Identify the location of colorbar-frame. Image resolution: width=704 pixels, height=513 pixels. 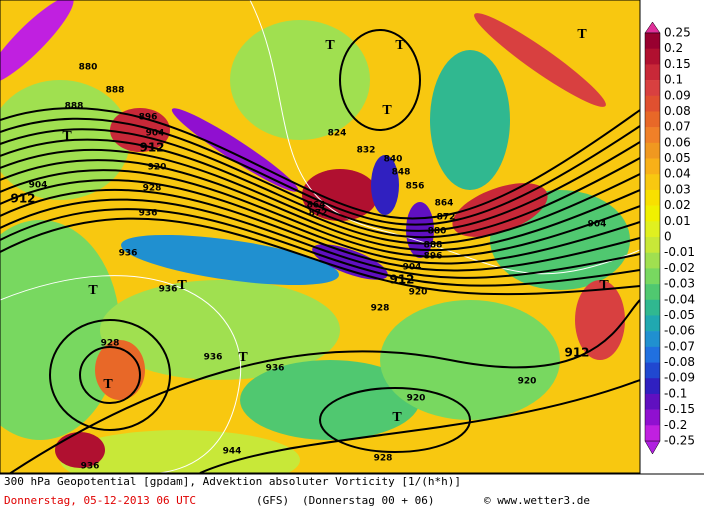
(652, 237).